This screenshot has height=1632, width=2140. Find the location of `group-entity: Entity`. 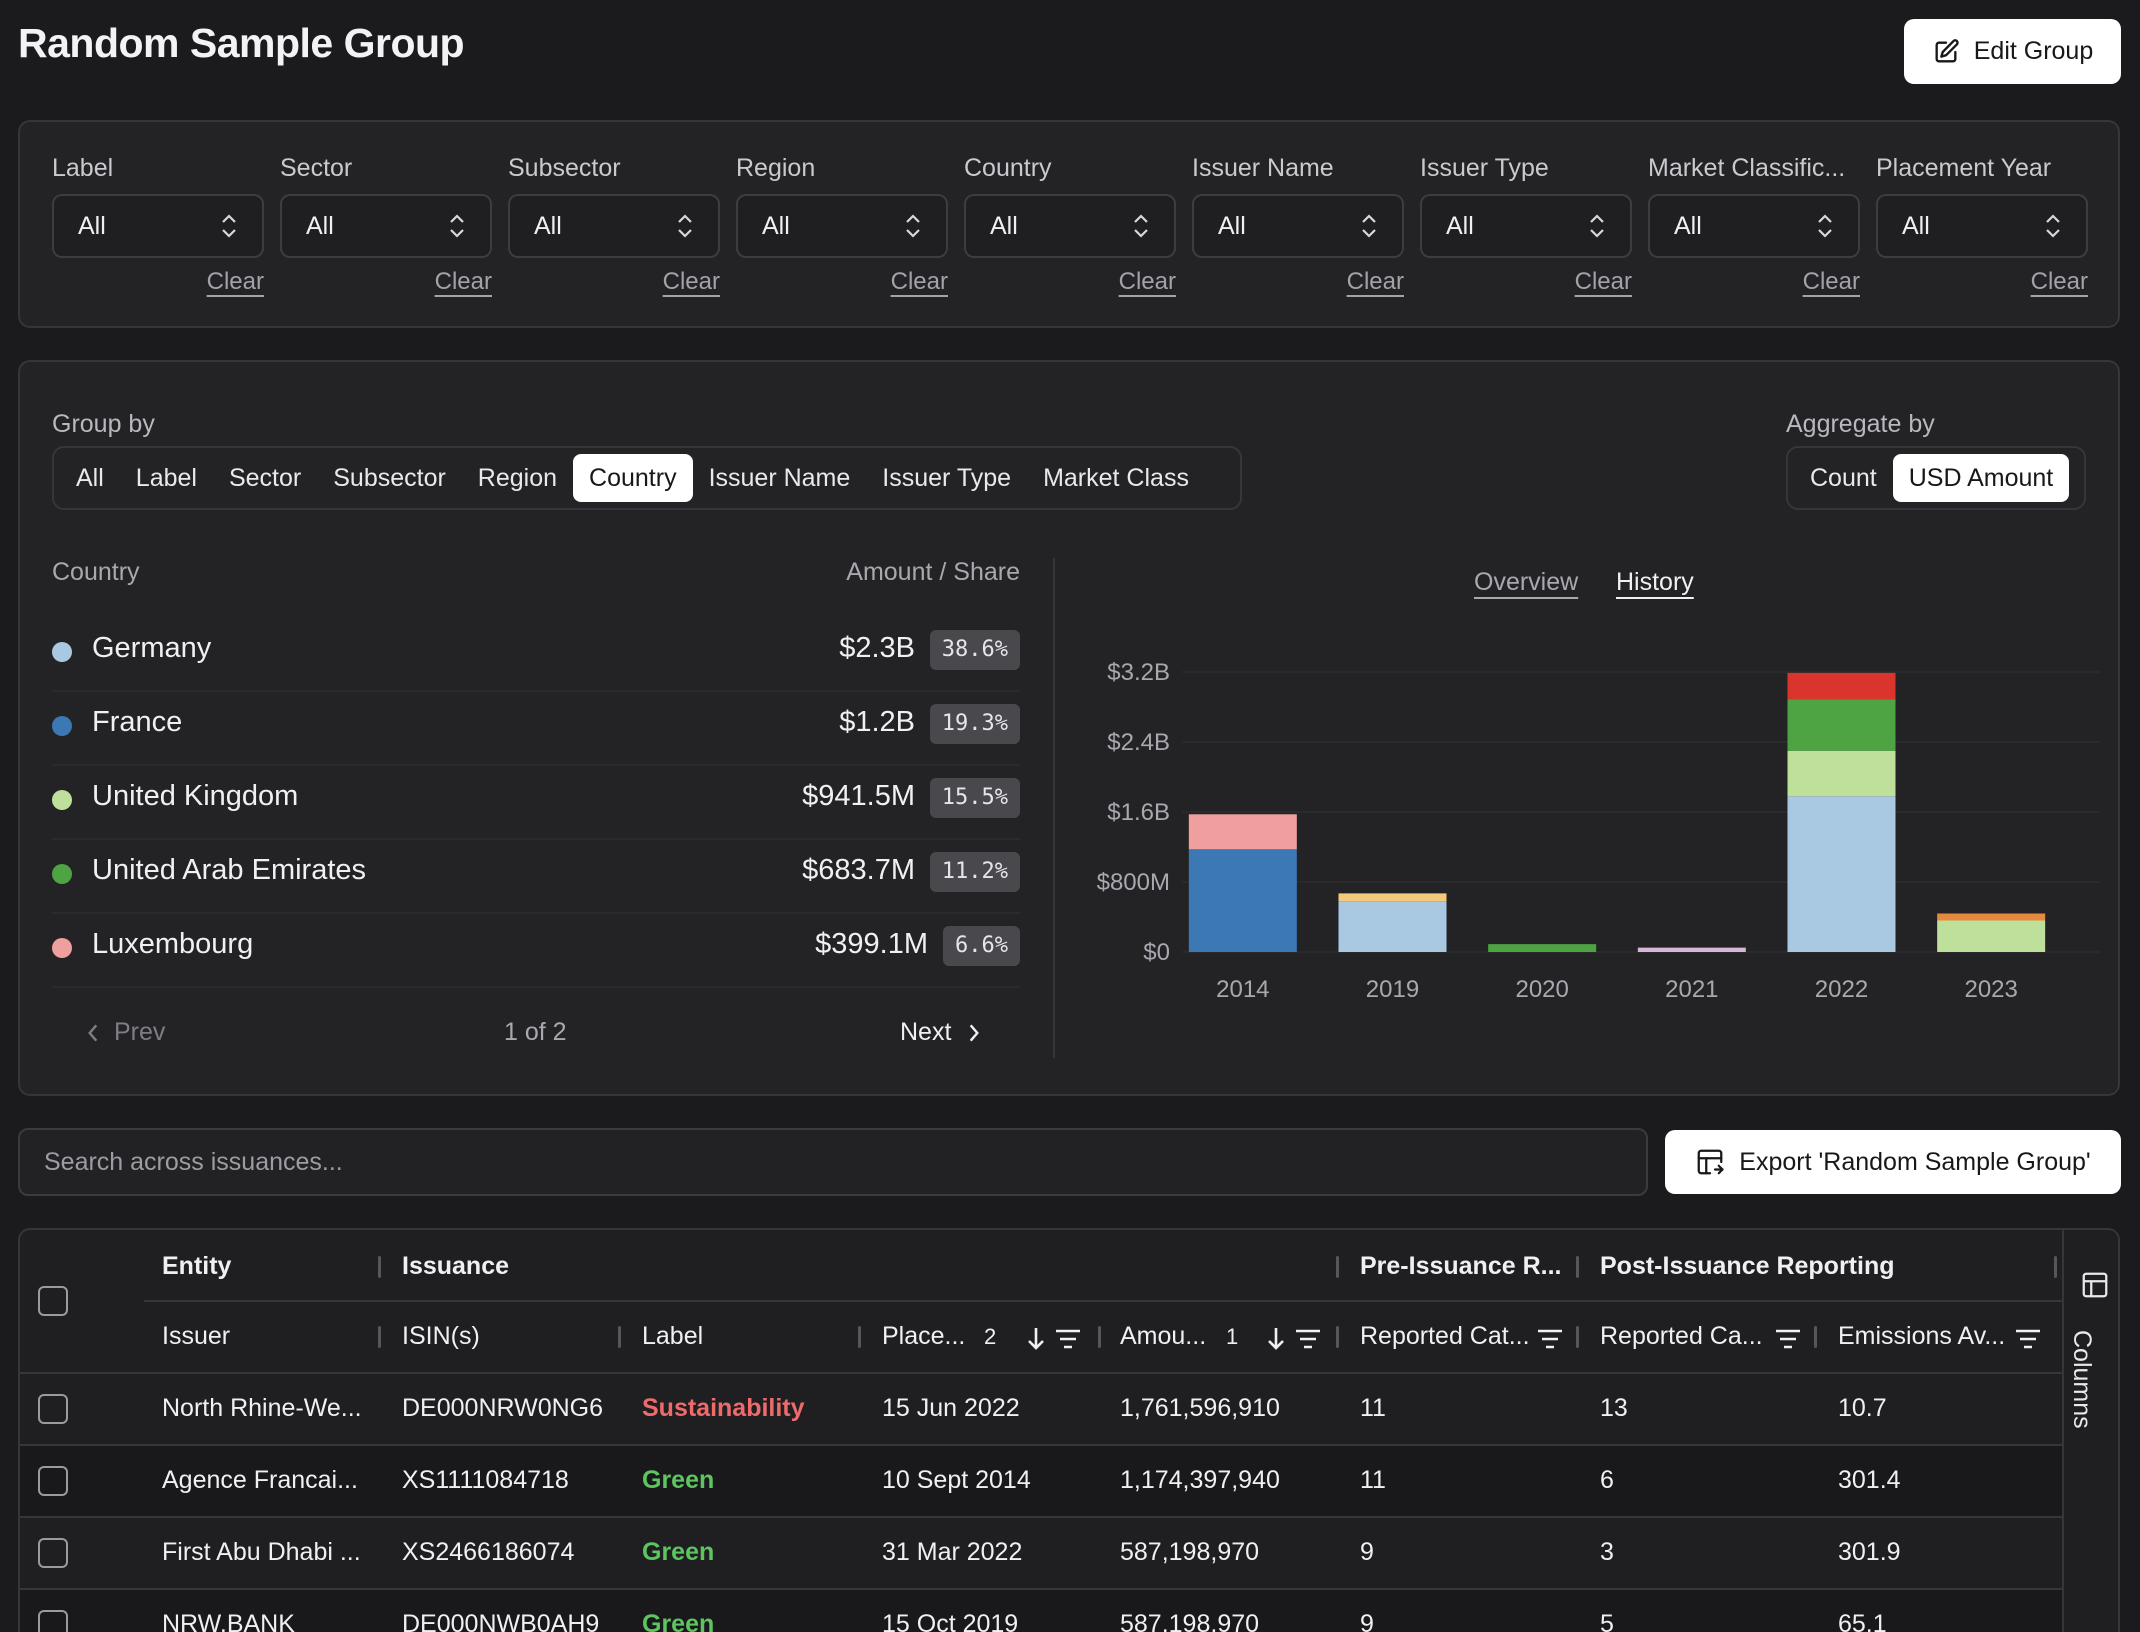

group-entity: Entity is located at coordinates (197, 1266).